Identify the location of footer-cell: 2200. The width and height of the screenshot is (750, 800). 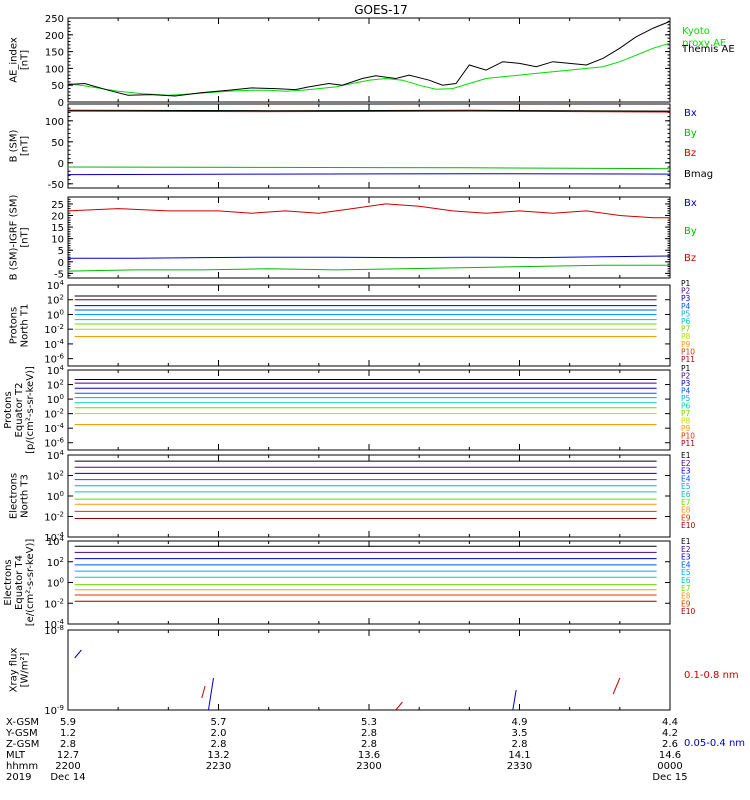
(67, 766).